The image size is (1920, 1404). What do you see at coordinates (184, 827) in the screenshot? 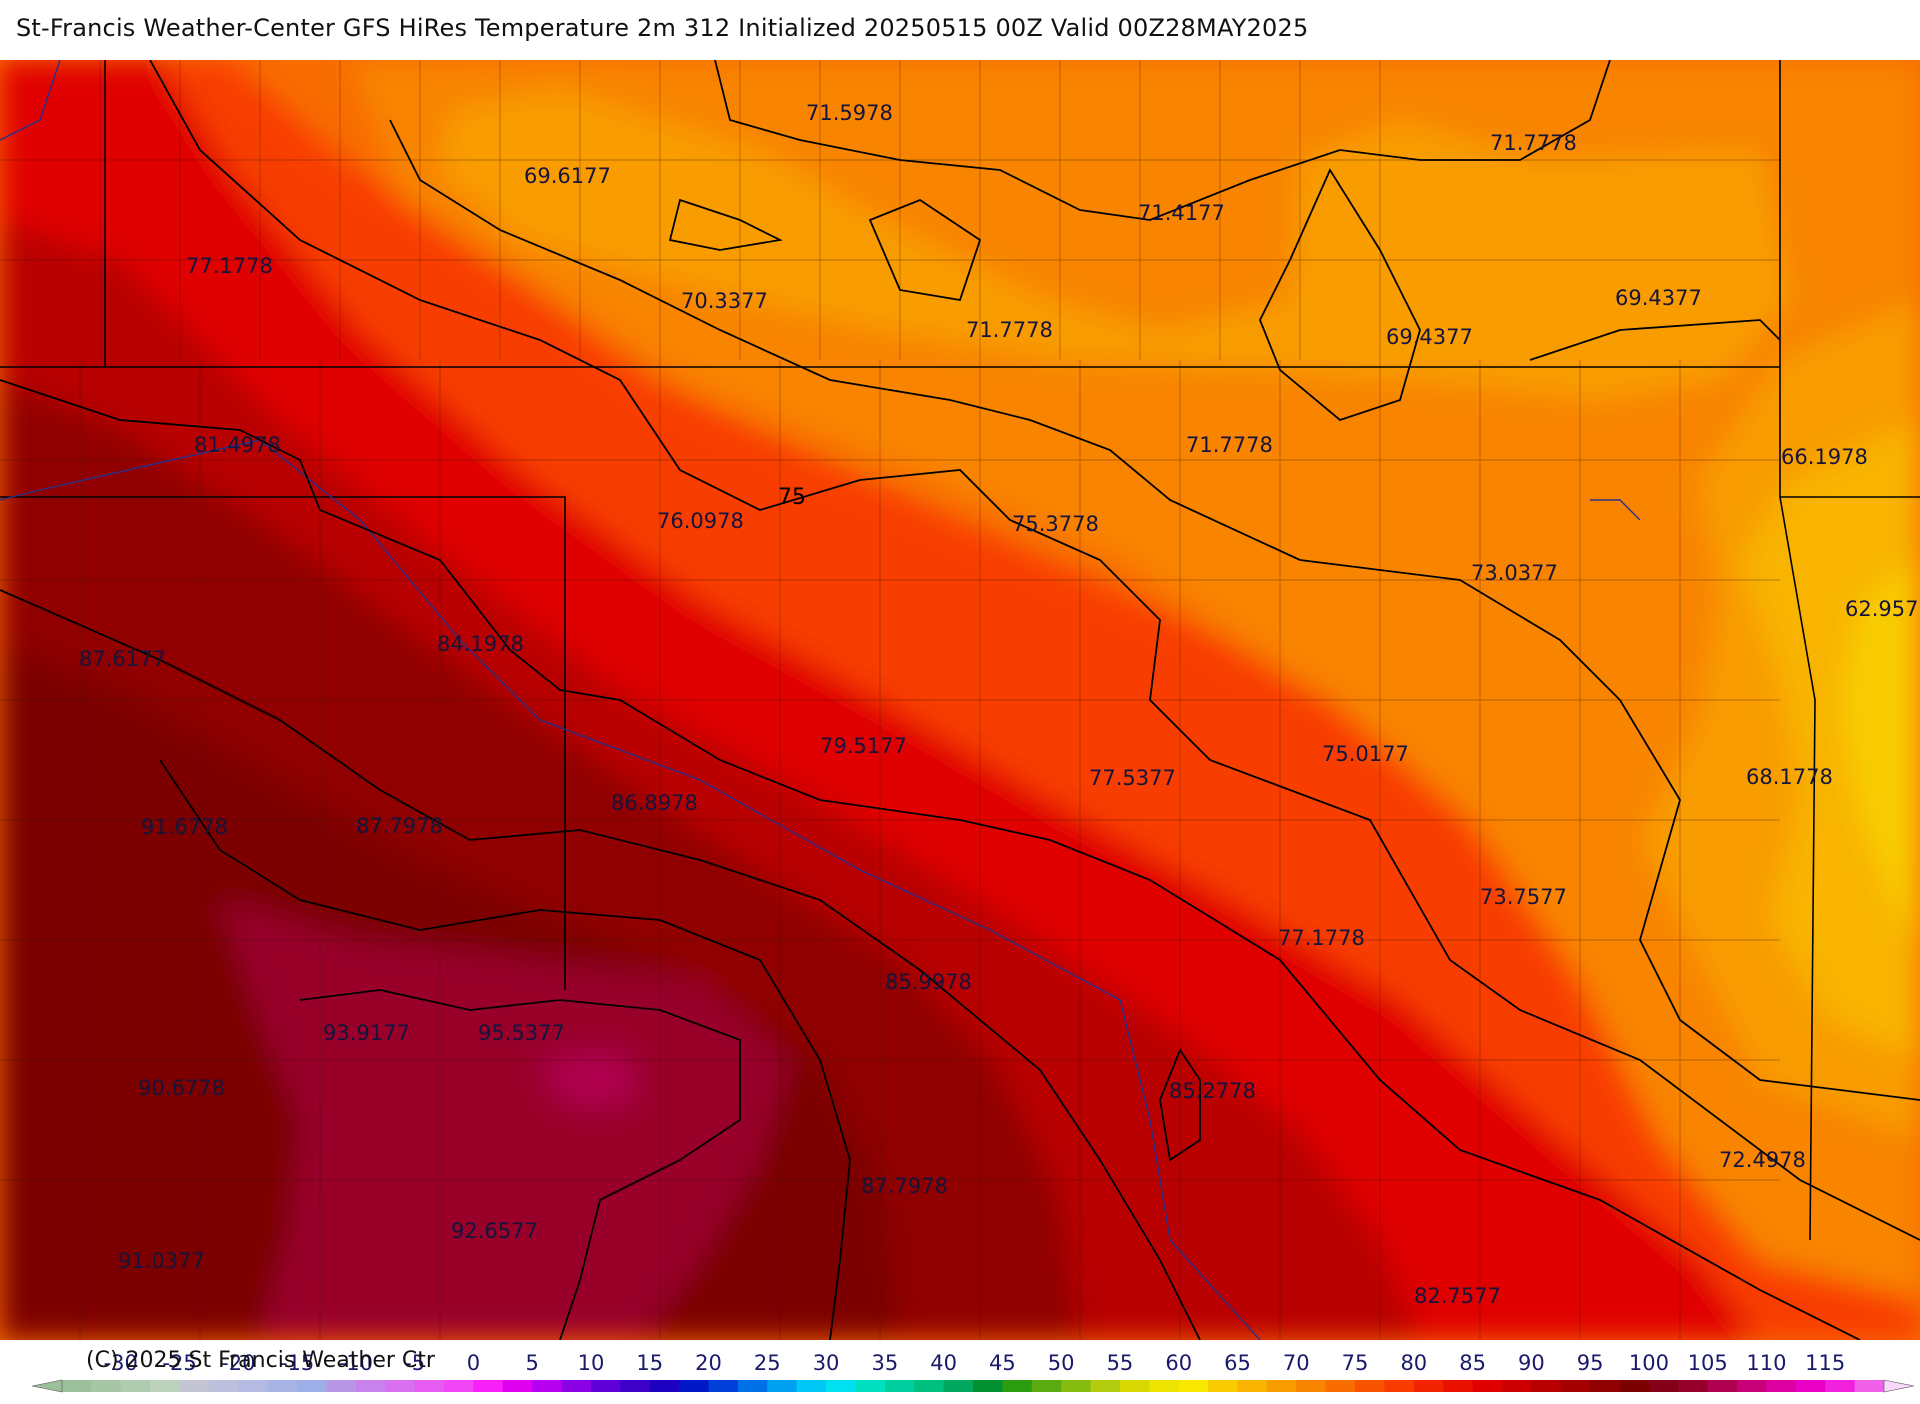
I see `temperature-label: 91.6778` at bounding box center [184, 827].